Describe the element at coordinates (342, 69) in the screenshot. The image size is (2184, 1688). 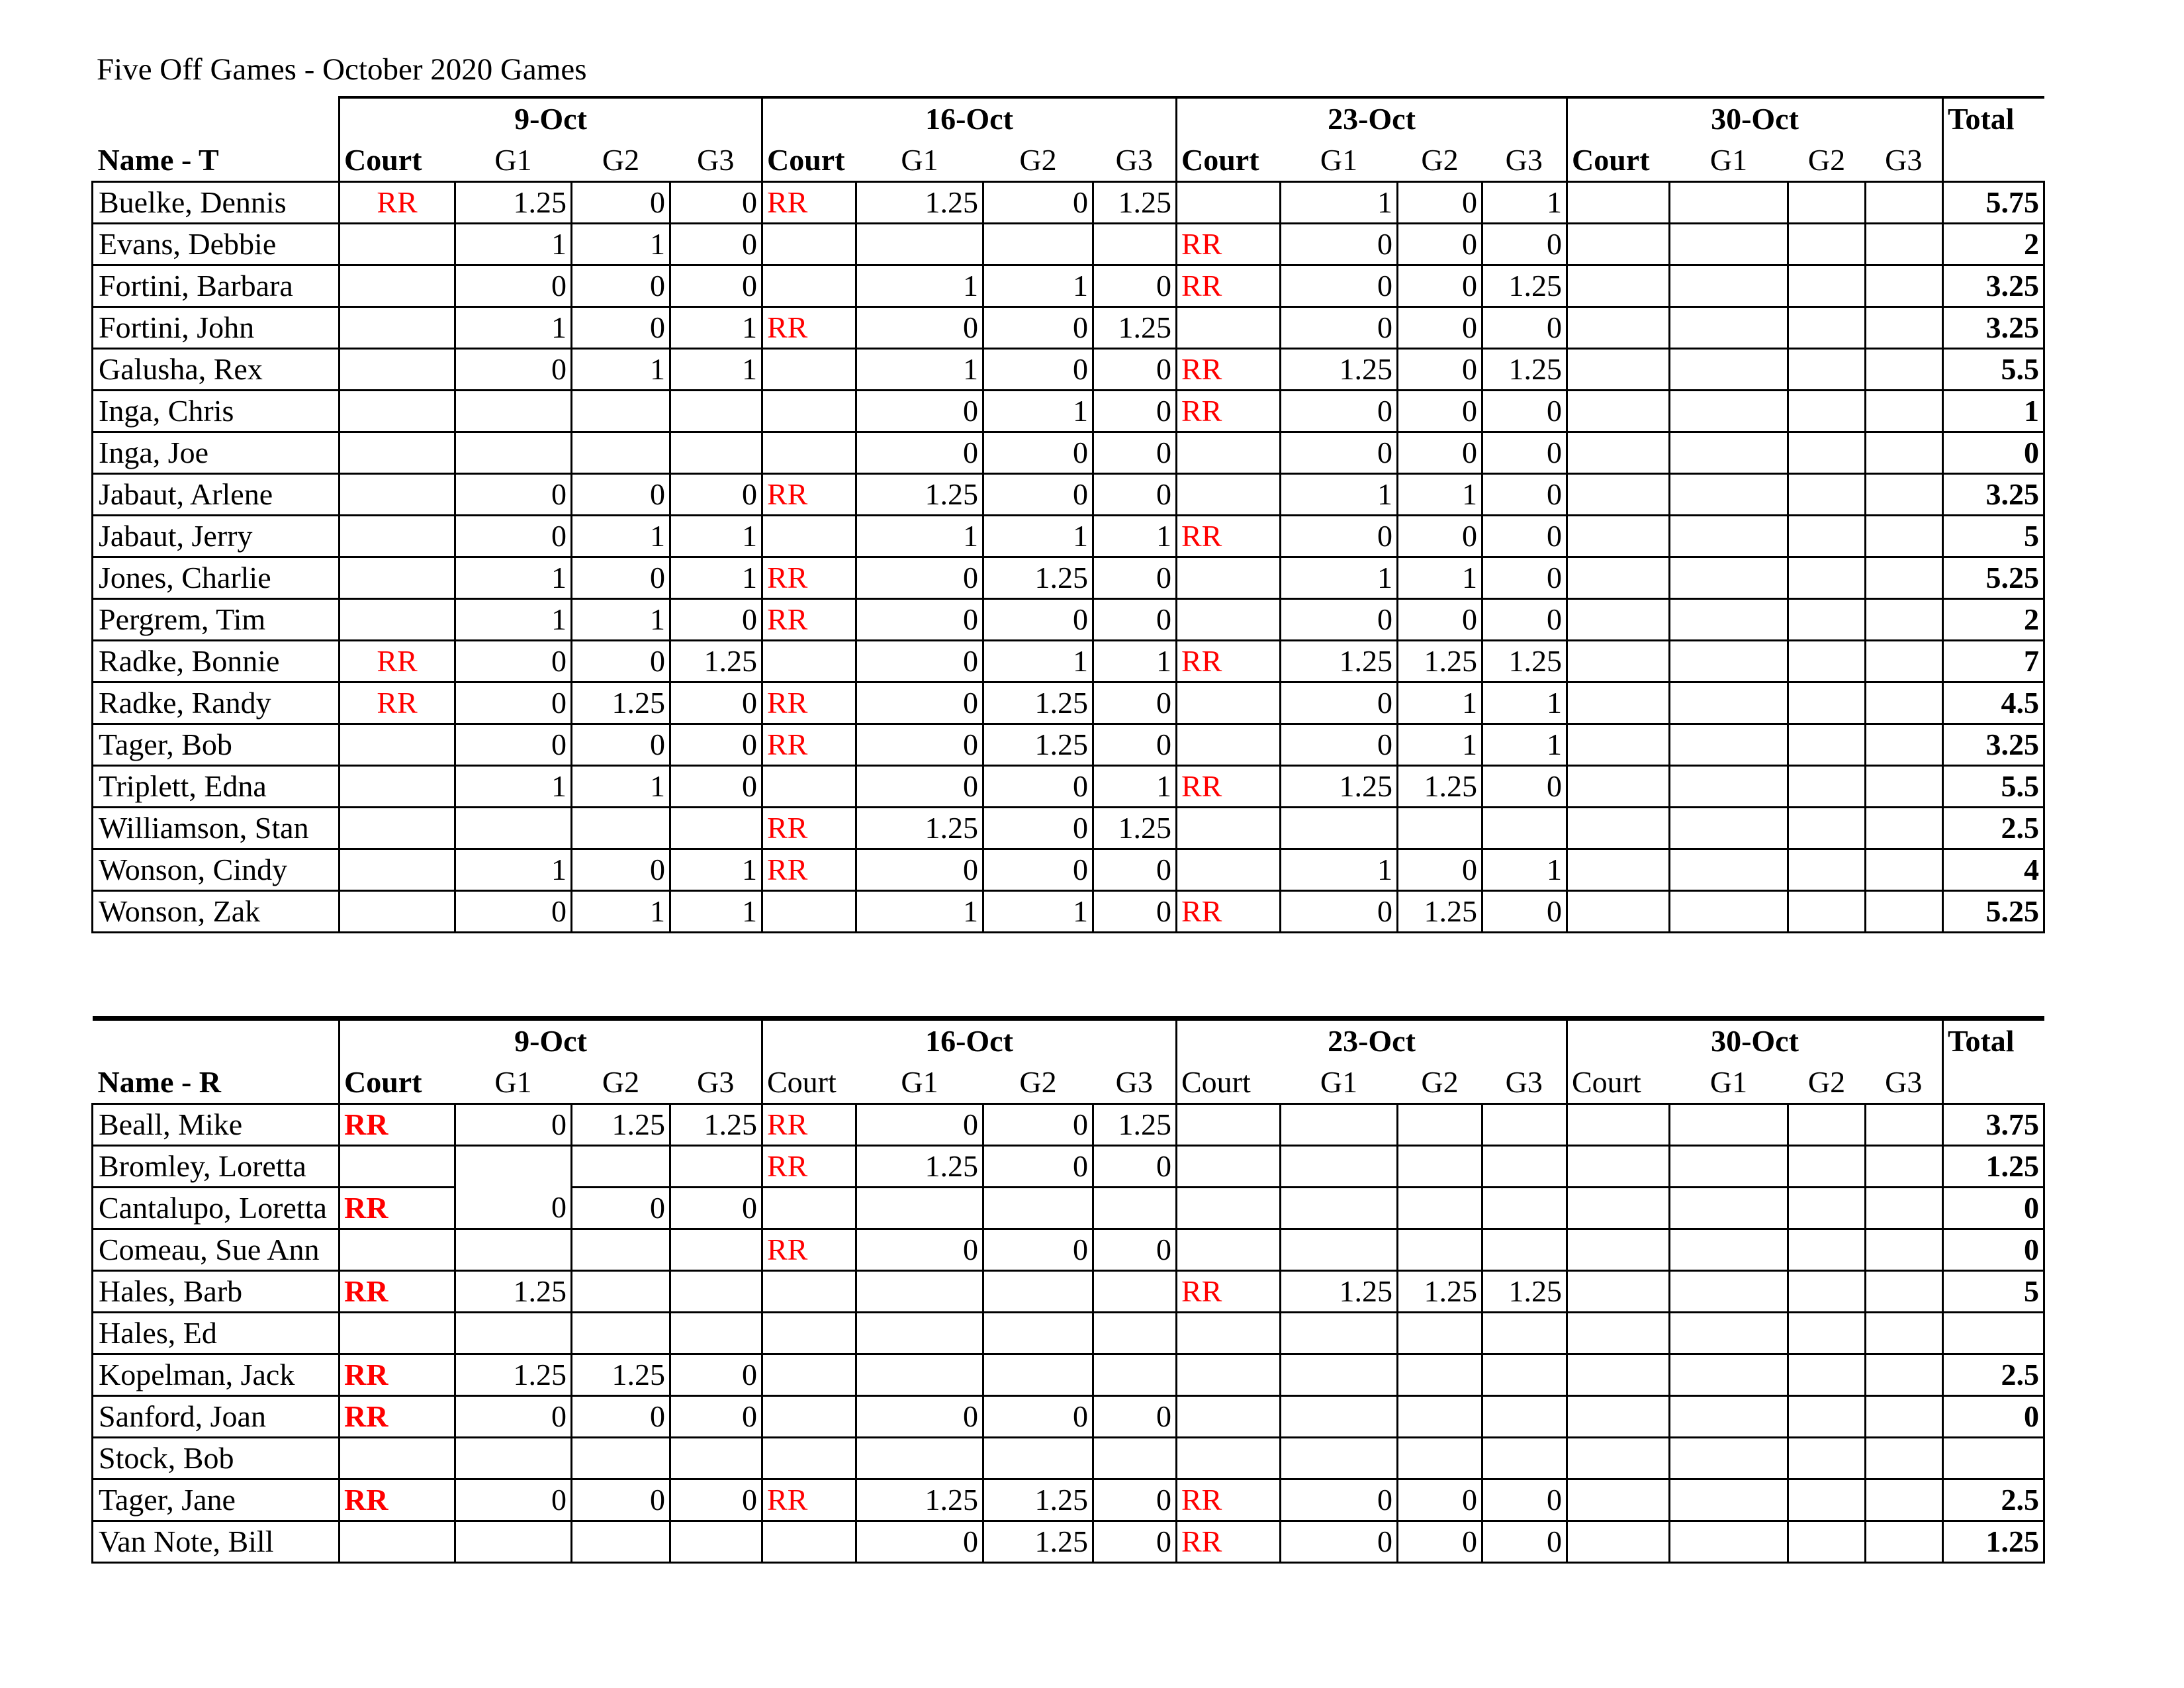
I see `sheet-title: Five Off Games - October 2020 Games` at that location.